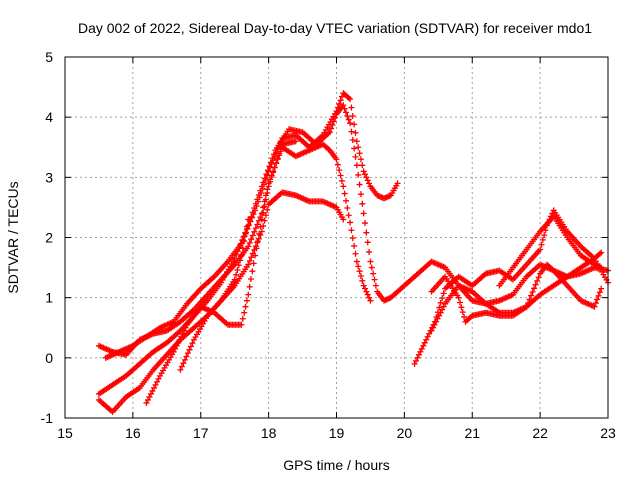  Describe the element at coordinates (49, 298) in the screenshot. I see `y-tick-label: 1` at that location.